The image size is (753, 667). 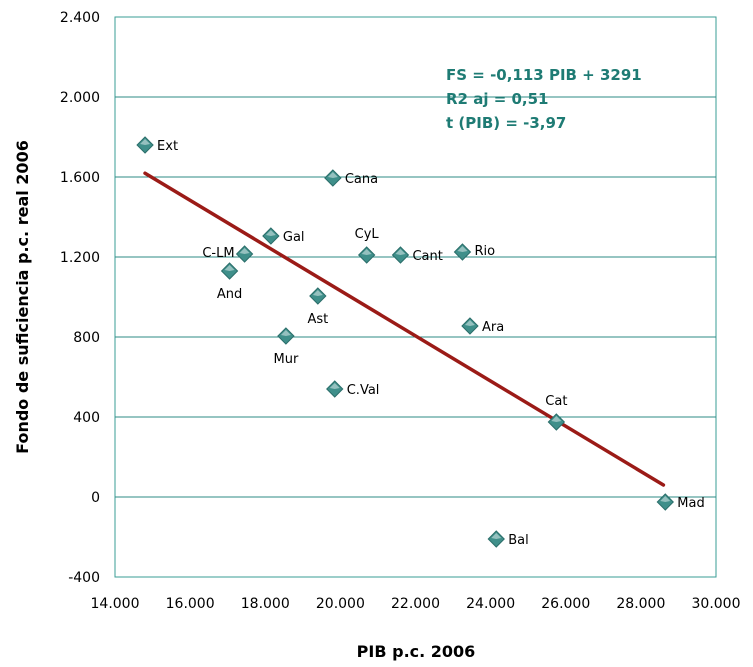 I want to click on regression-annotation-line: R2 aj = 0,51, so click(x=497, y=99).